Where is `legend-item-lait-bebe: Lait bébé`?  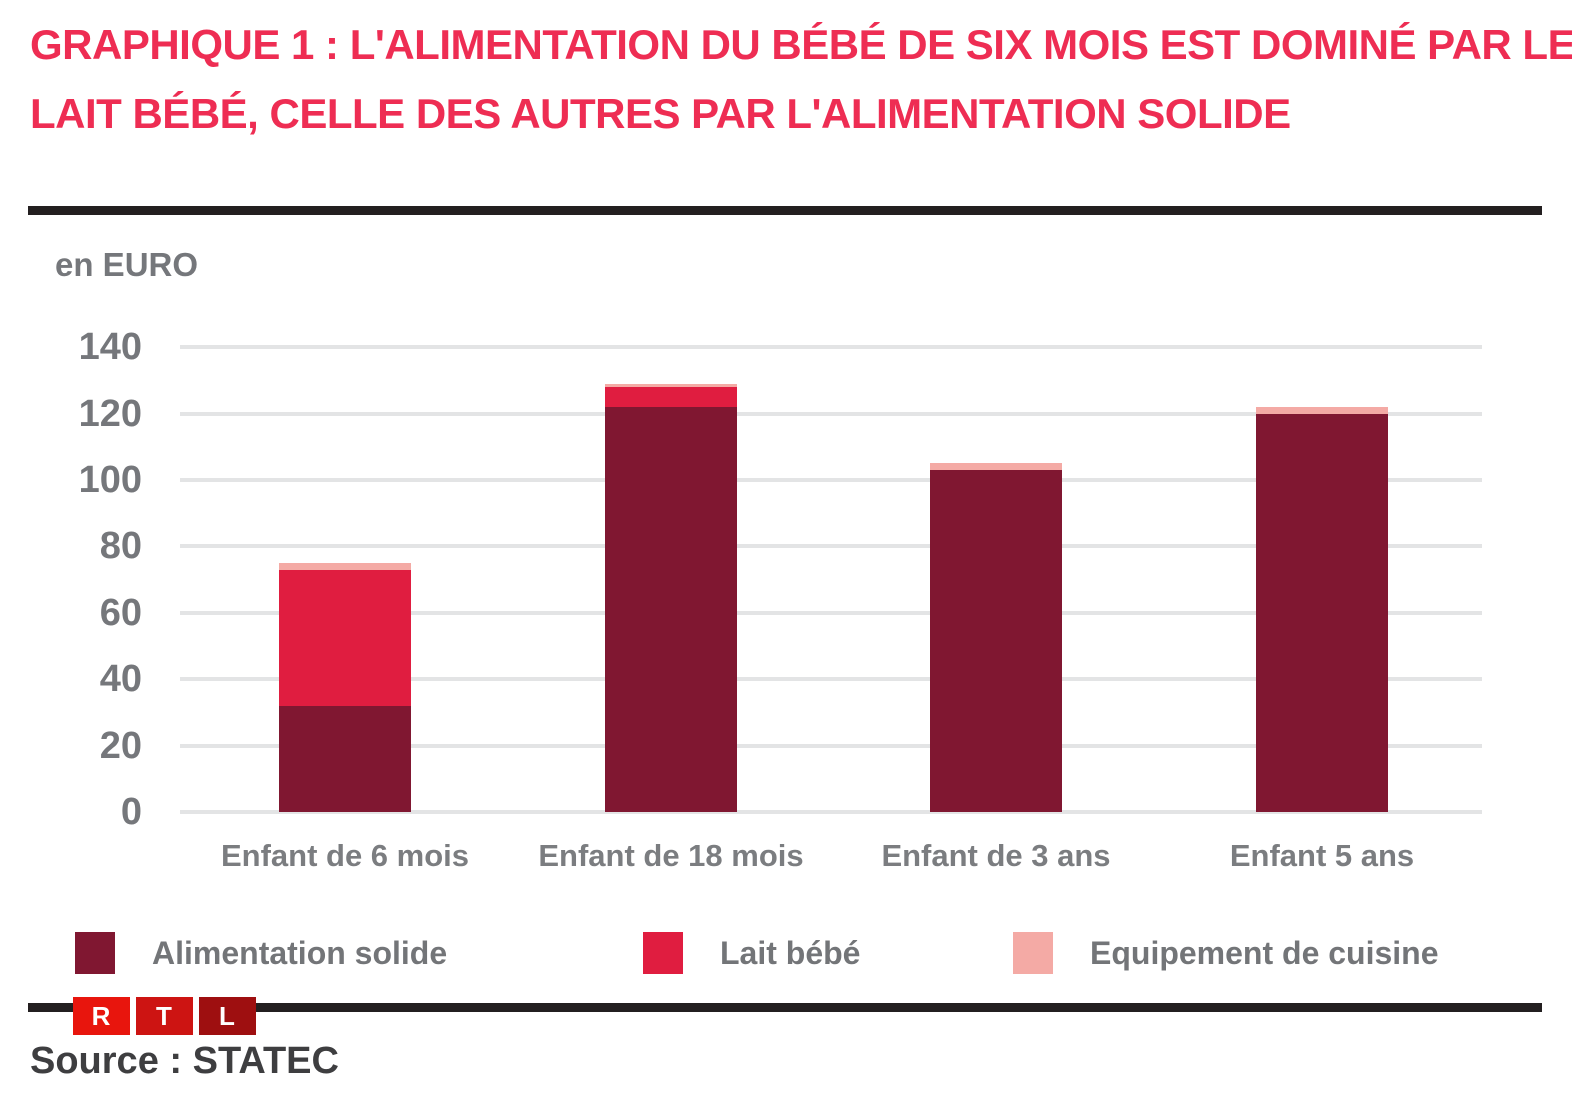
legend-item-lait-bebe: Lait bébé is located at coordinates (751, 953).